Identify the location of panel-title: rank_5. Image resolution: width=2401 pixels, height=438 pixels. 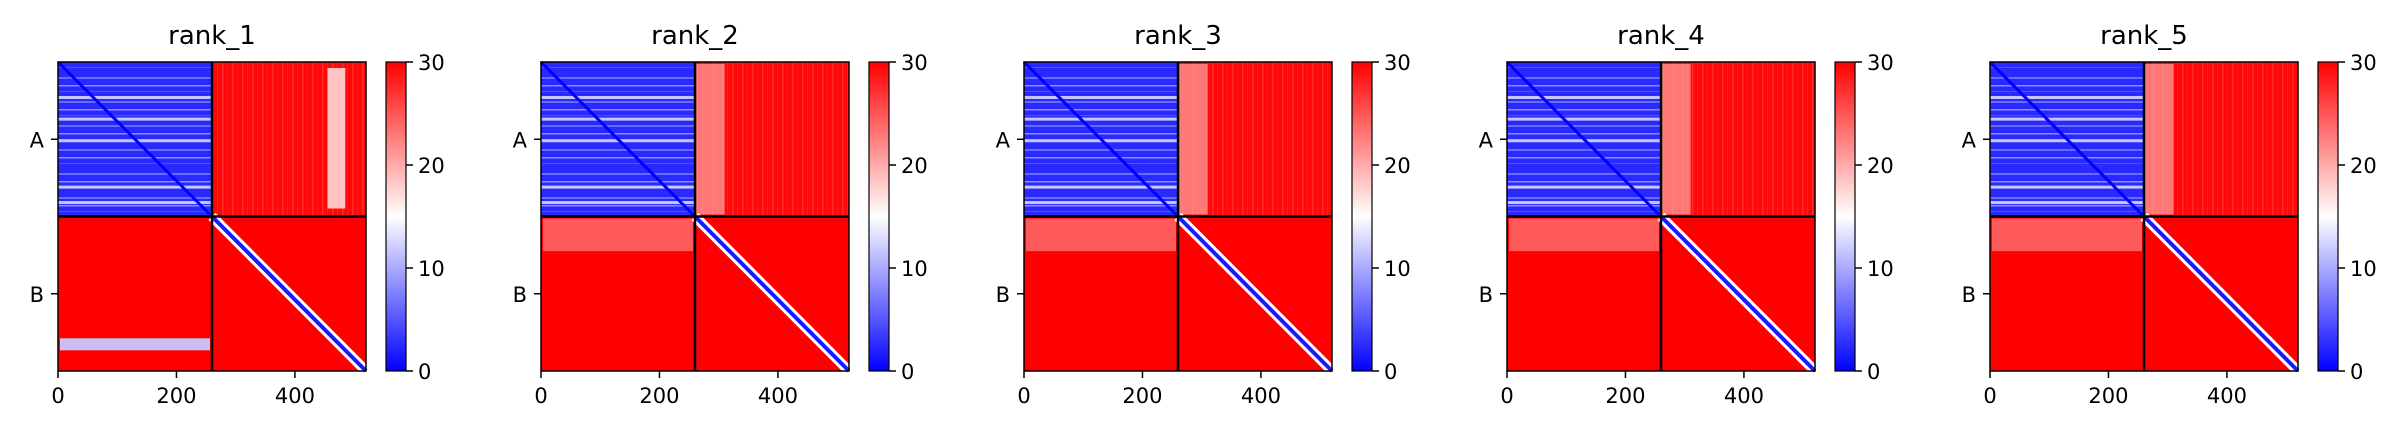
(2144, 36).